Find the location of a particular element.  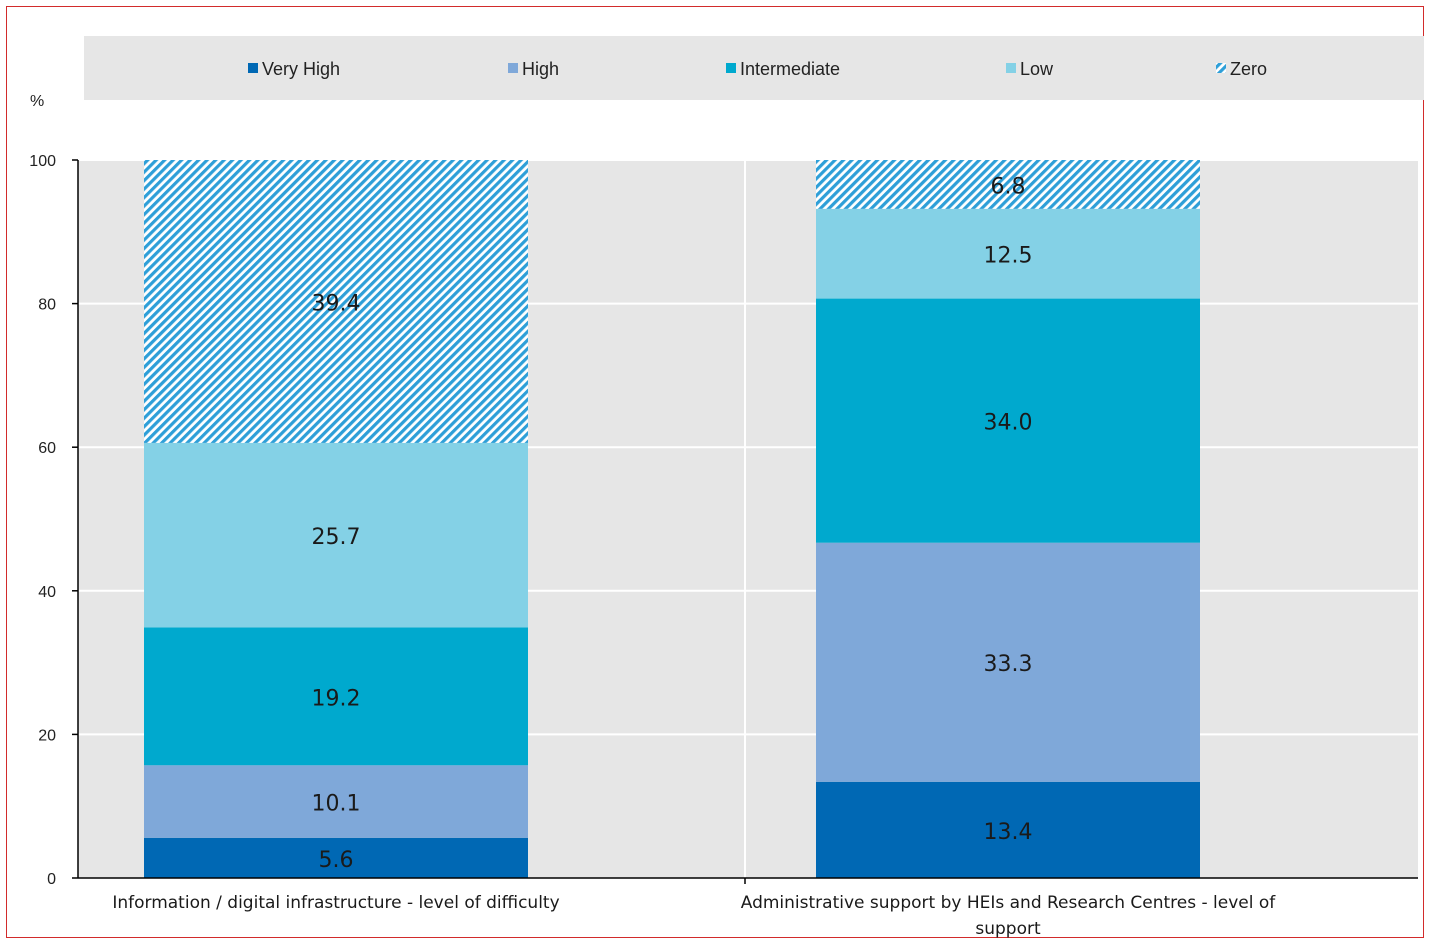

y-tick-label: 20 is located at coordinates (47, 735).